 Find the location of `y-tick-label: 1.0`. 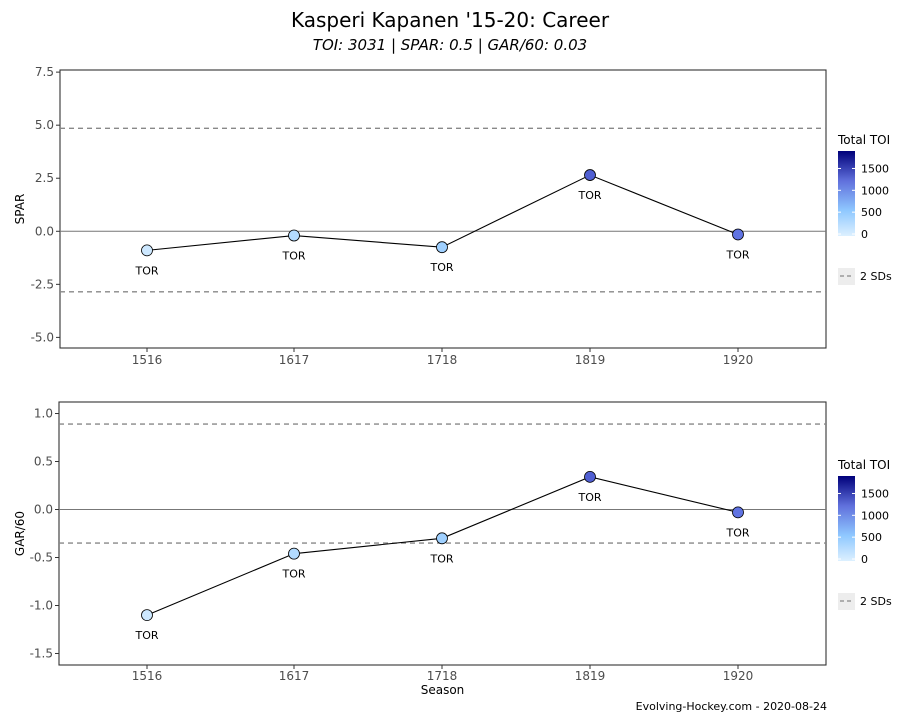

y-tick-label: 1.0 is located at coordinates (43, 414).